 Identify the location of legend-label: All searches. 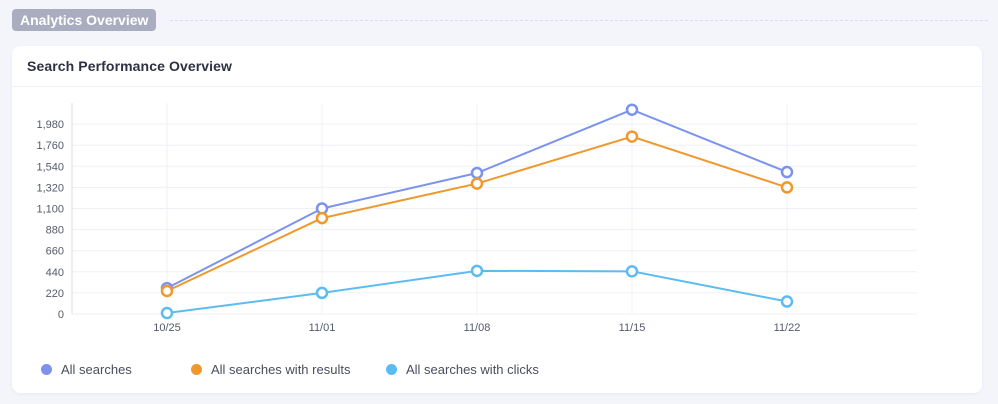
(96, 369).